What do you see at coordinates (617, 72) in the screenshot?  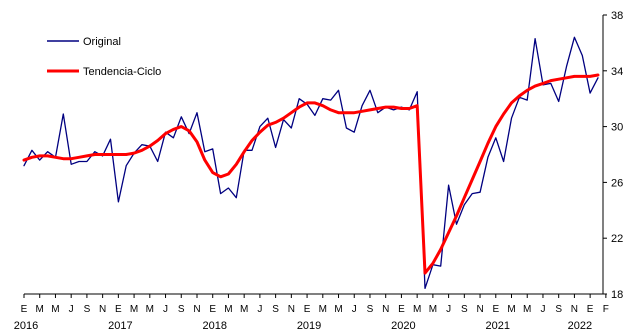 I see `y-tick-label: 34` at bounding box center [617, 72].